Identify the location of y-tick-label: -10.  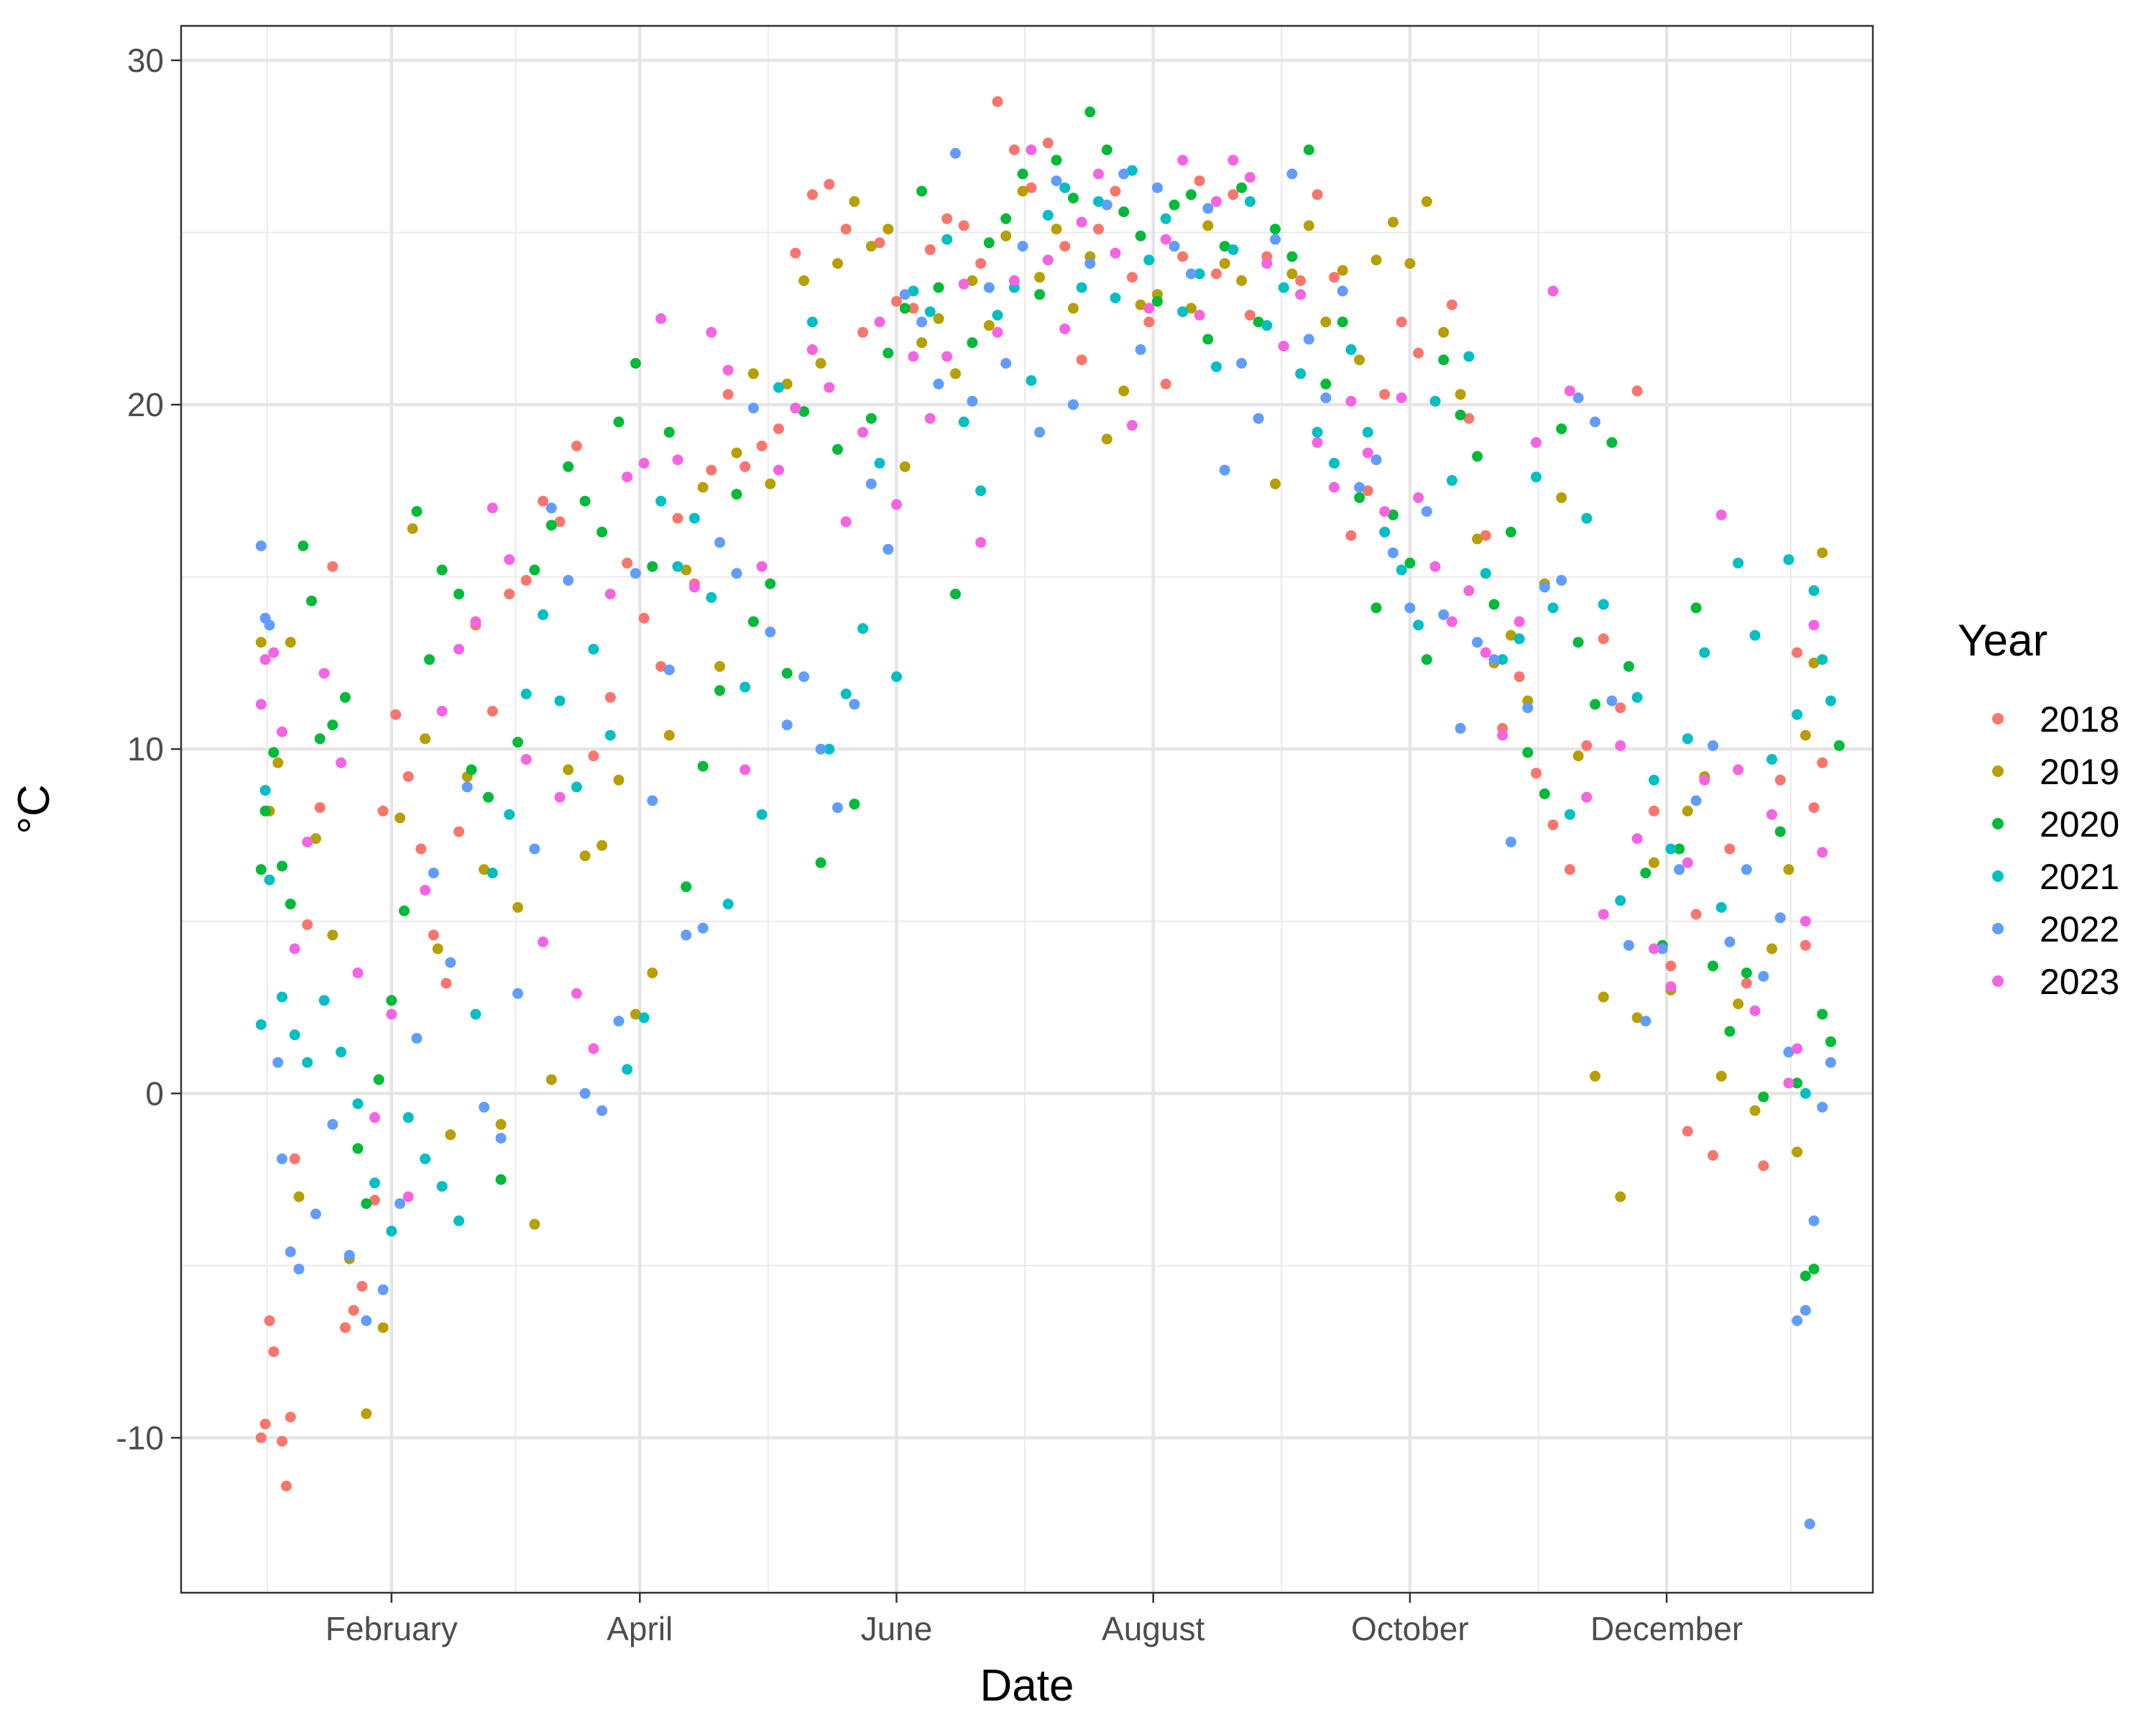
(140, 1437).